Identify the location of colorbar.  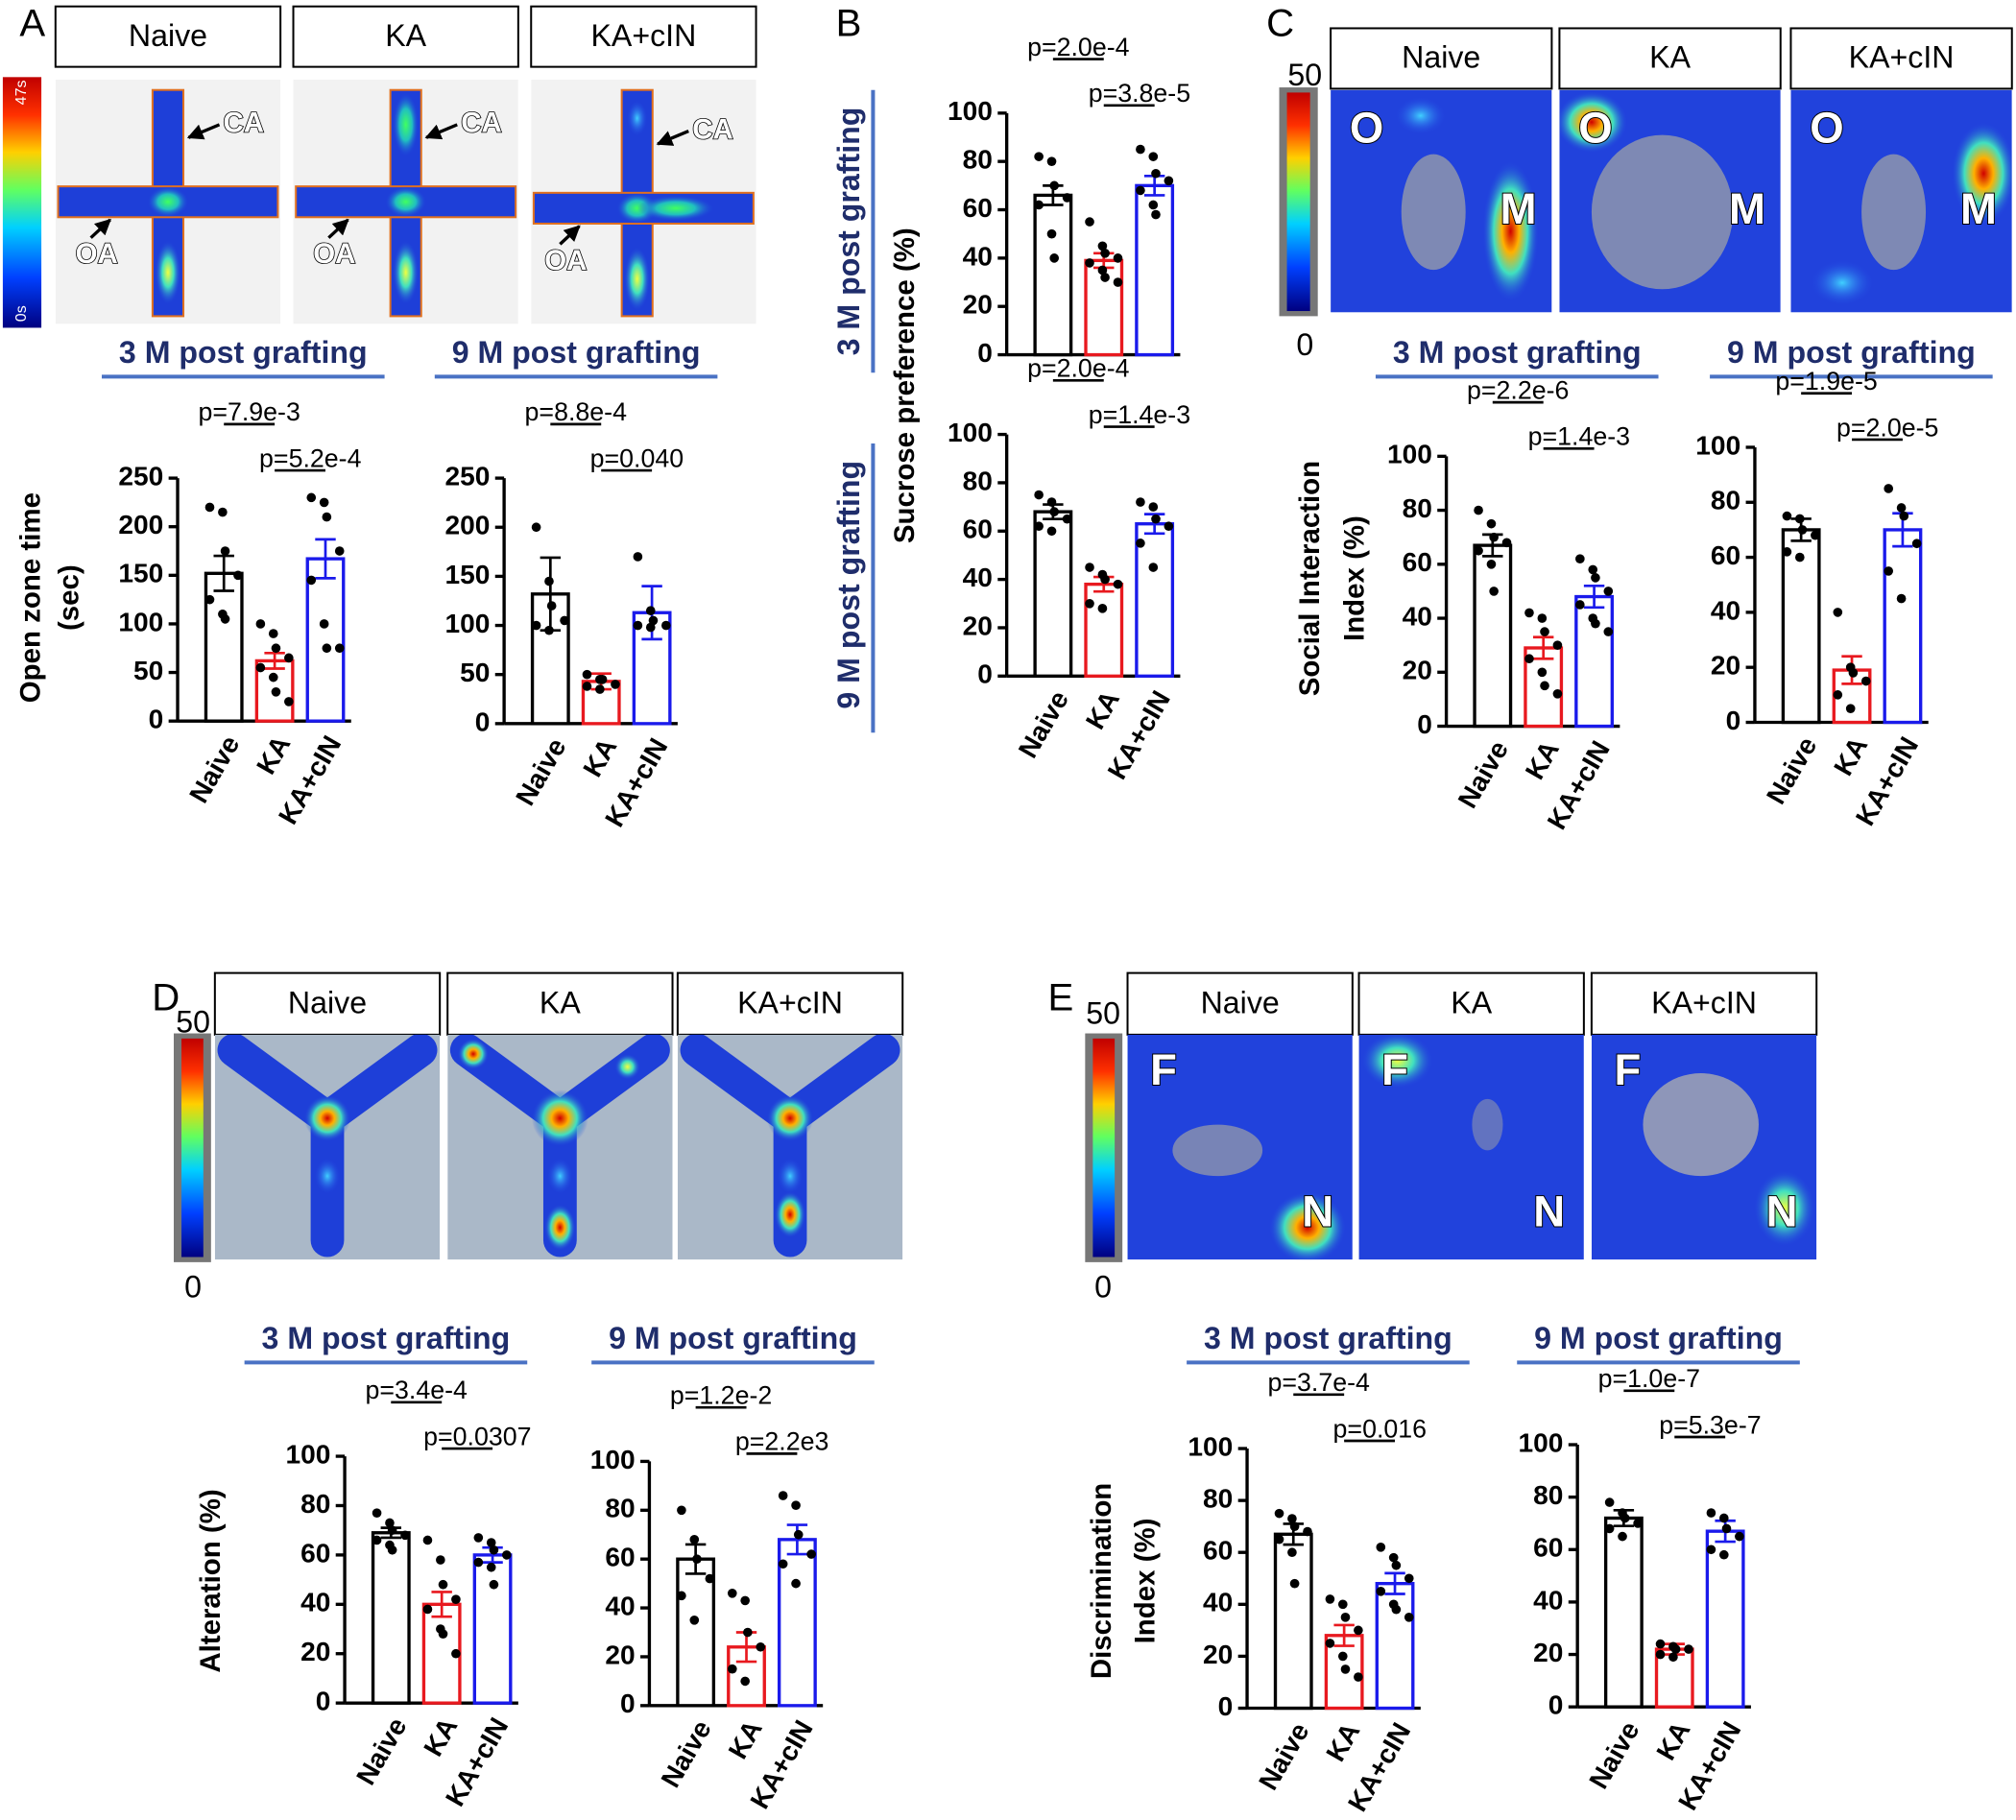
(1298, 202).